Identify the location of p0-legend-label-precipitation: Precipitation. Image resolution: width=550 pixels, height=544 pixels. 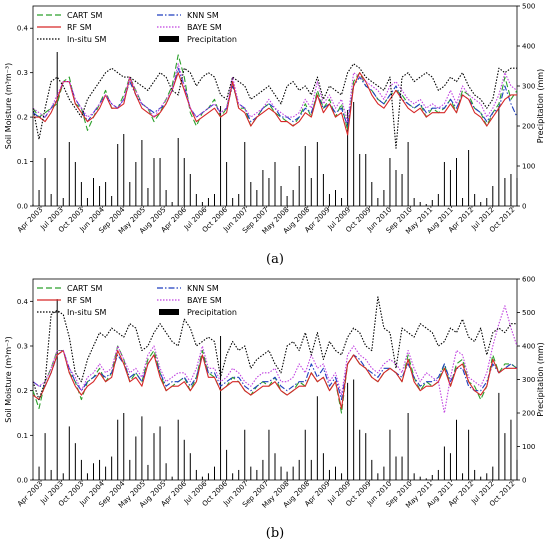
(212, 39).